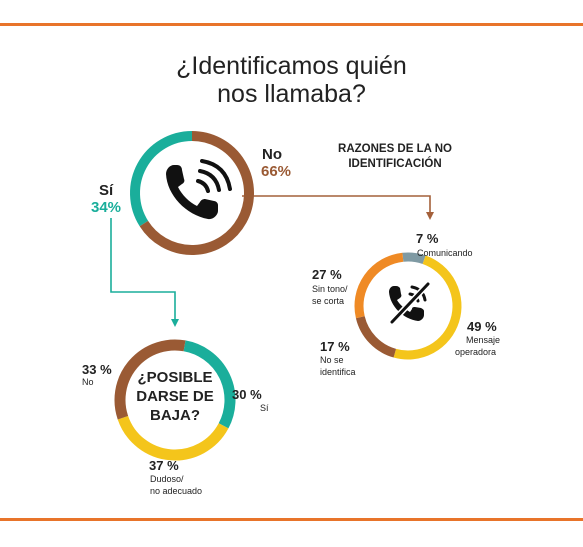 Image resolution: width=583 pixels, height=547 pixels. Describe the element at coordinates (395, 149) in the screenshot. I see `reasons-title-line-1: RAZONES DE LA NO` at that location.